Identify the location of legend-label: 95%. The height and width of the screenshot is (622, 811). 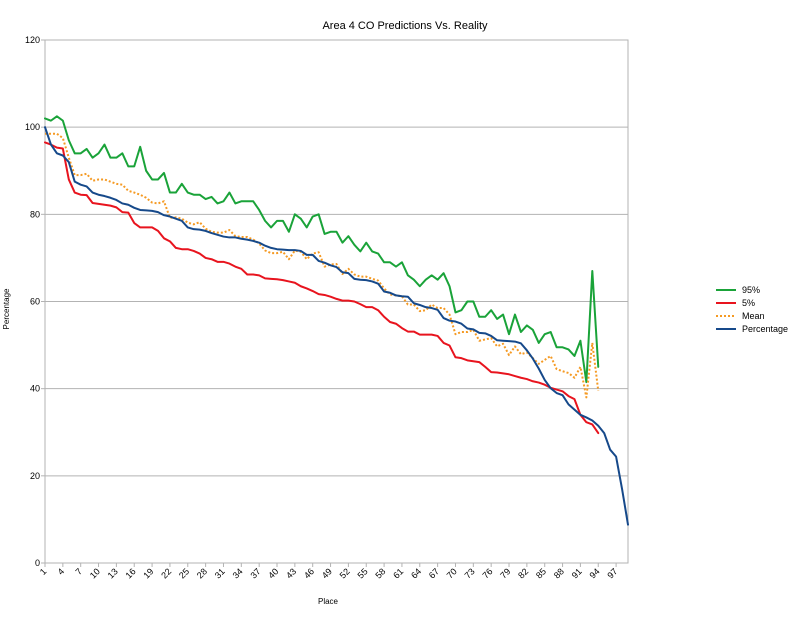
(751, 290).